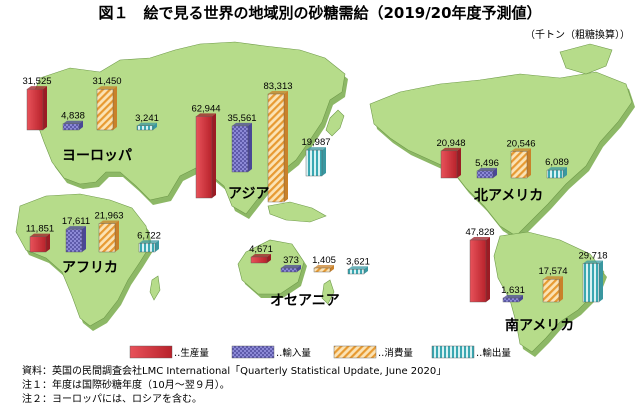 This screenshot has height=407, width=640. I want to click on value-label-oceania-exports: 3,621, so click(358, 261).